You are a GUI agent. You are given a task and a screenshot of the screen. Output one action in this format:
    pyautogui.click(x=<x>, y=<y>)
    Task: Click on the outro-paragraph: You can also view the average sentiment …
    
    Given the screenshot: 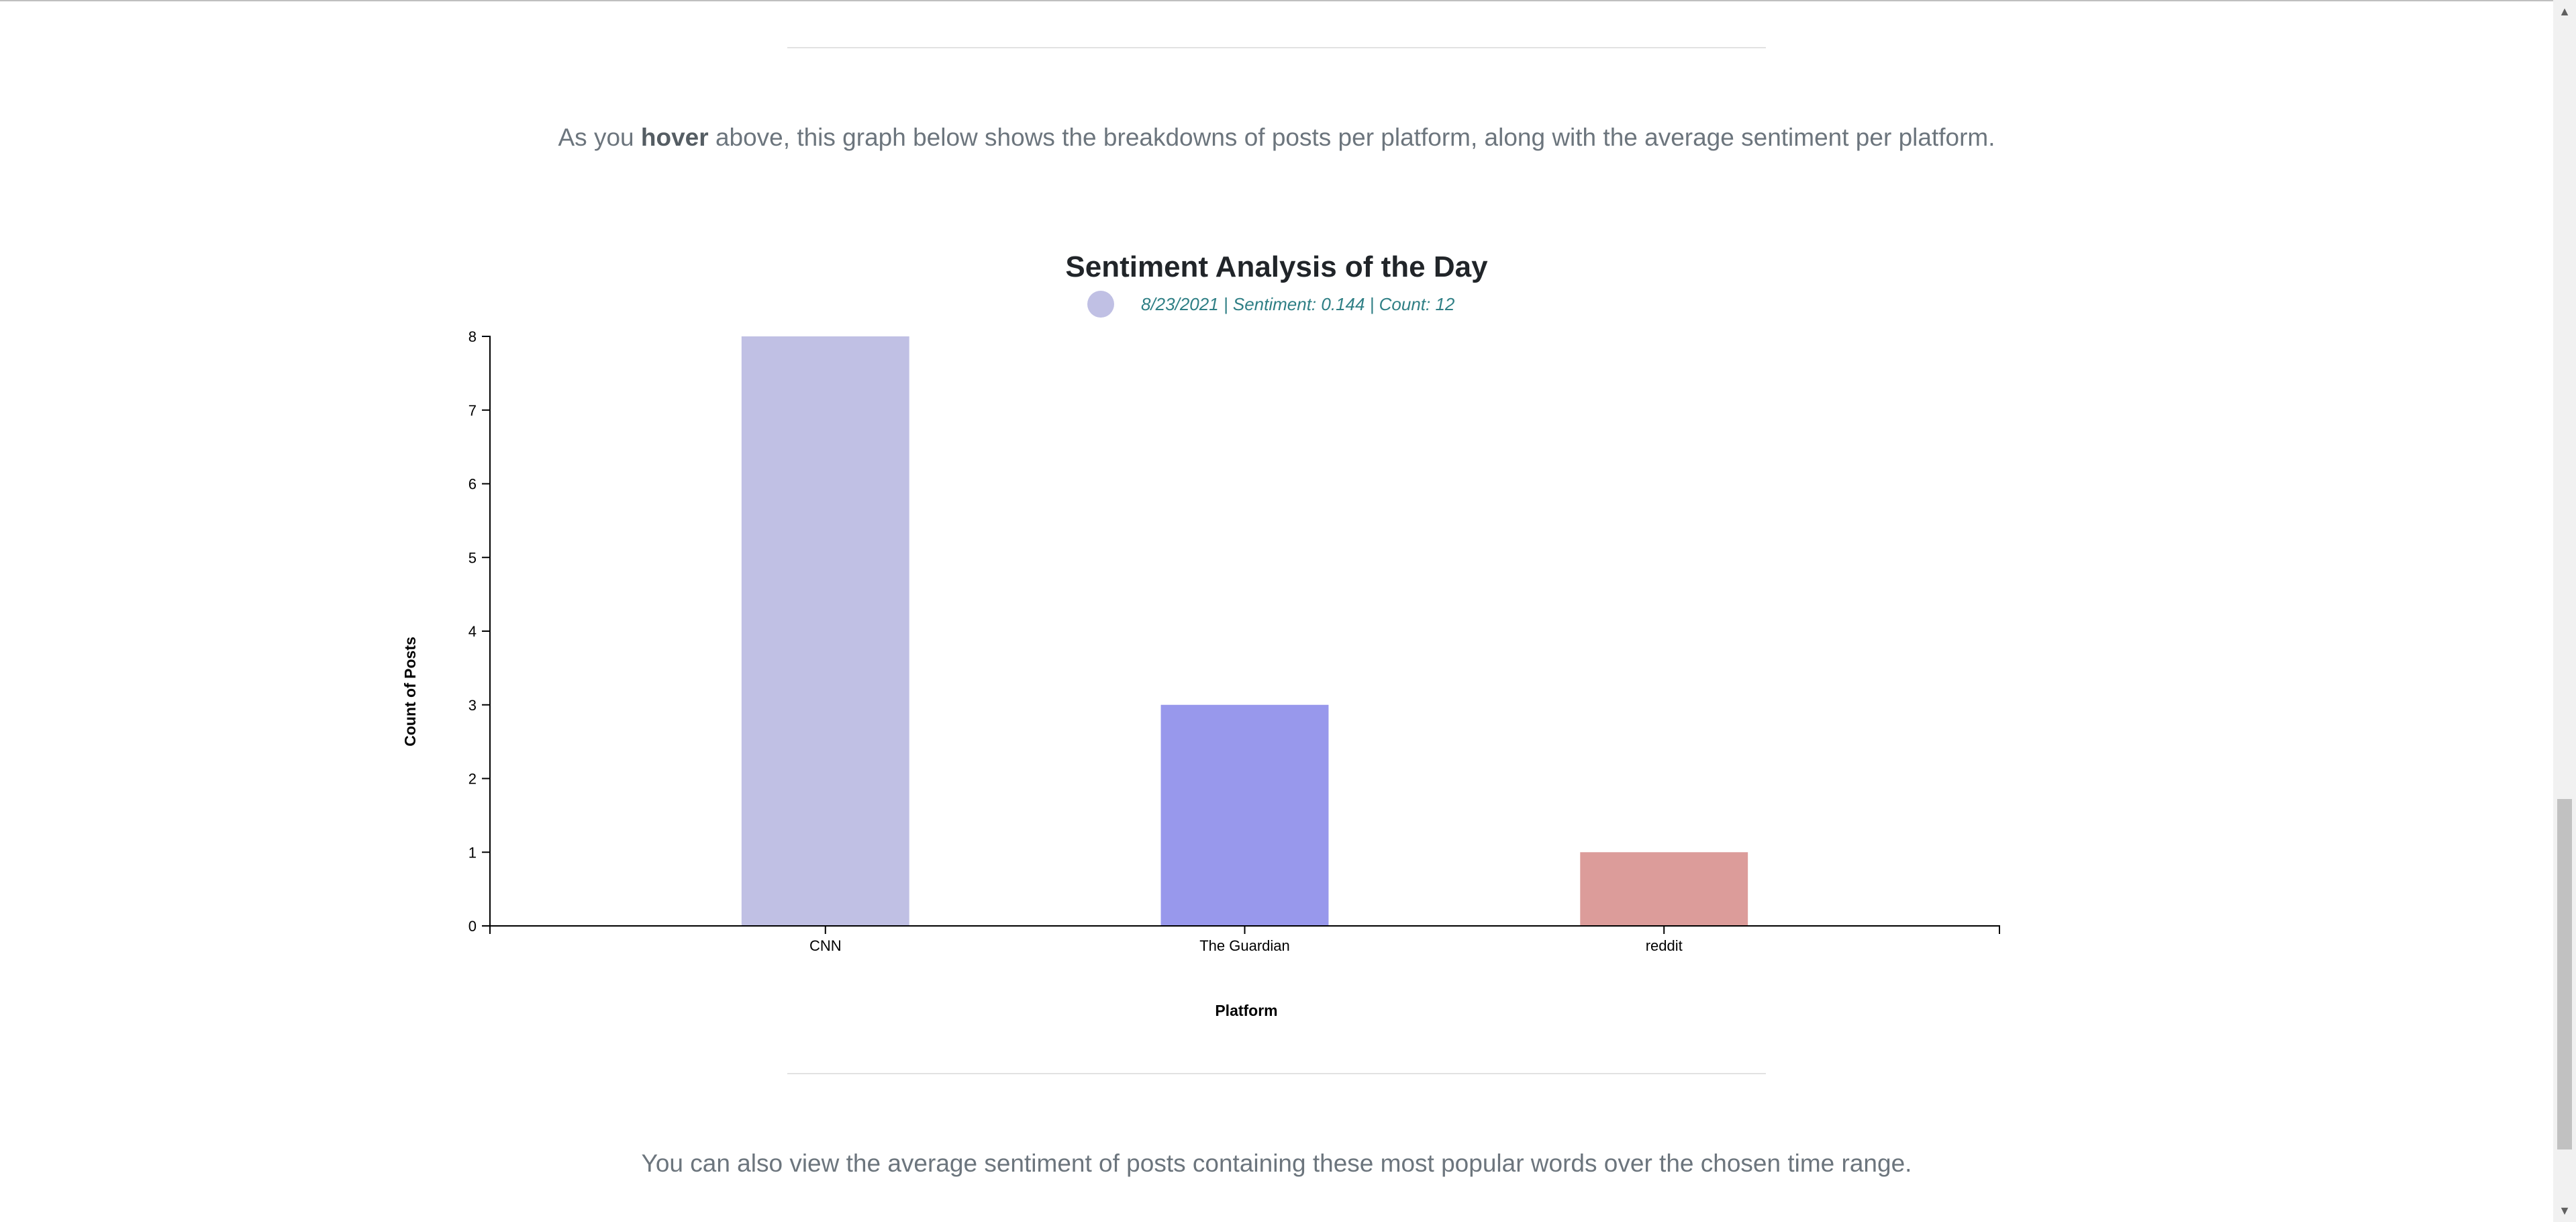 What is the action you would take?
    pyautogui.click(x=1276, y=1163)
    